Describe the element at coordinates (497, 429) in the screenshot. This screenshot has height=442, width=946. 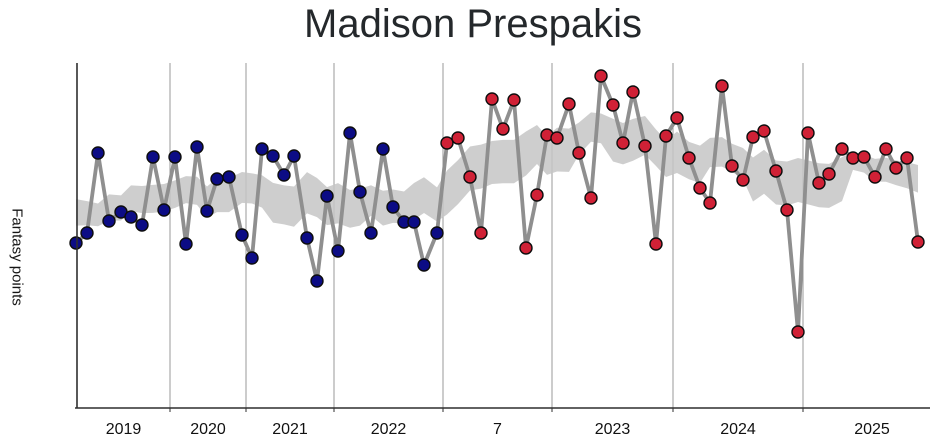
I see `x-tick-label: 7` at that location.